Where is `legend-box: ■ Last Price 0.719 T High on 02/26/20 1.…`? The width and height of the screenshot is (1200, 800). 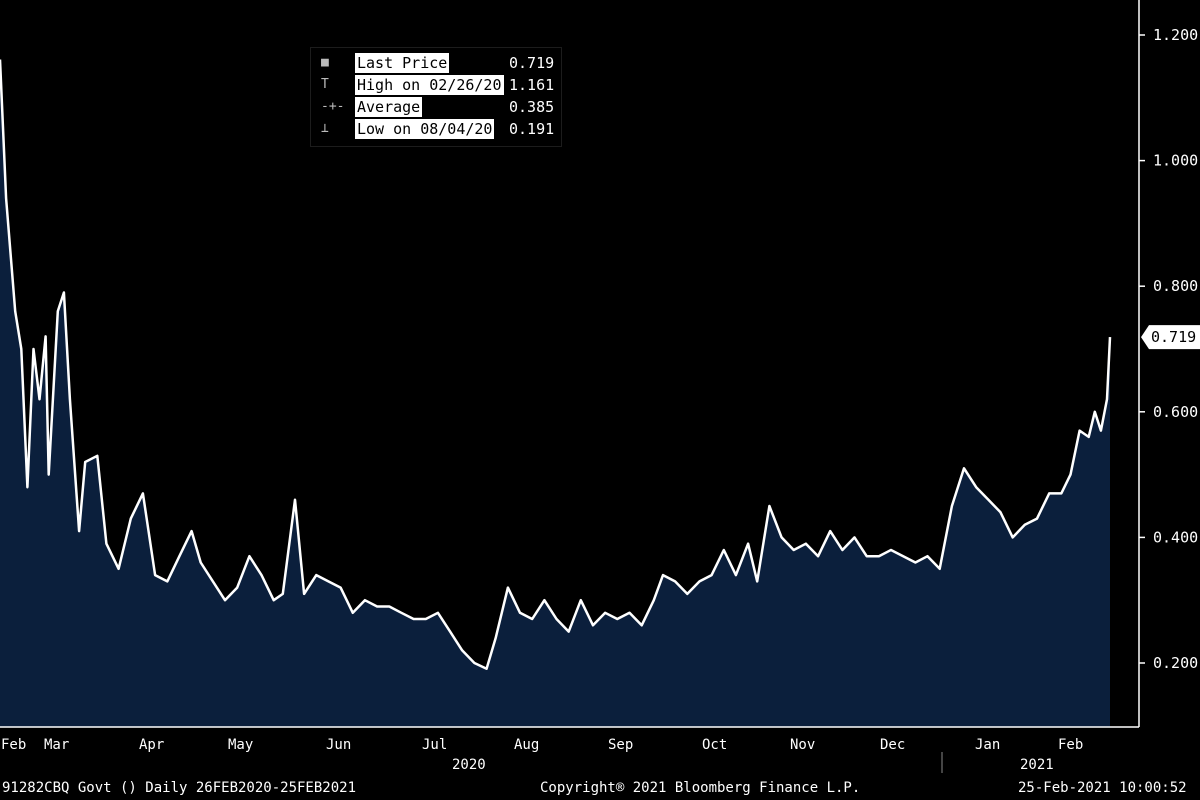
legend-box: ■ Last Price 0.719 T High on 02/26/20 1.… is located at coordinates (436, 97).